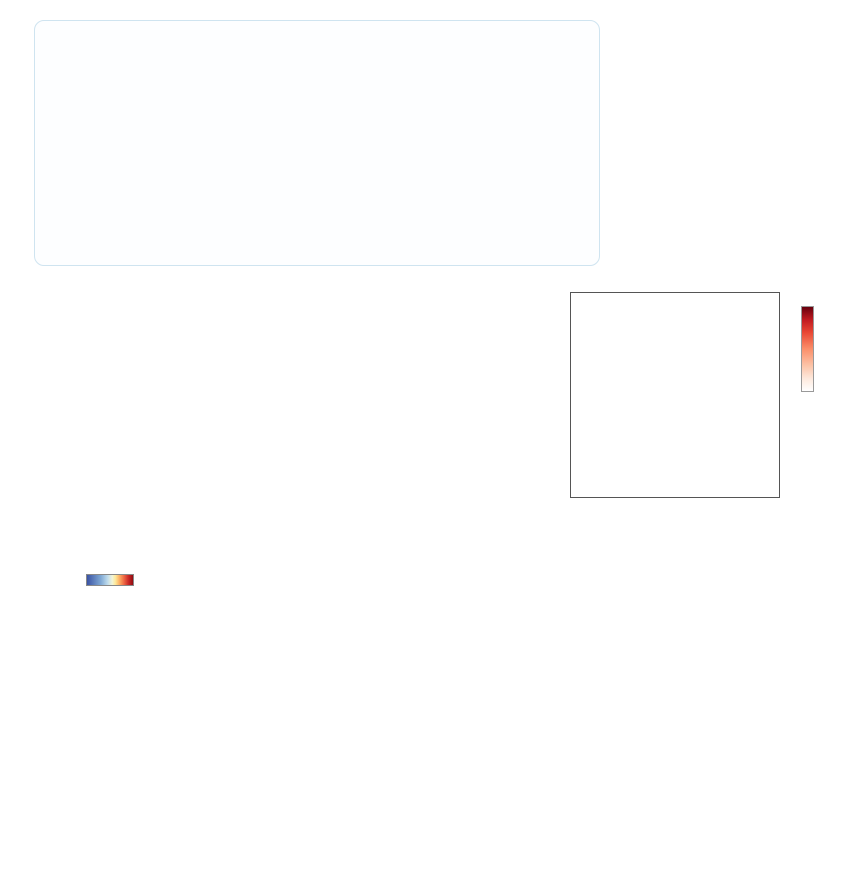 This screenshot has width=865, height=875. Describe the element at coordinates (83, 502) in the screenshot. I see `umap-axis-arrows-icon` at that location.